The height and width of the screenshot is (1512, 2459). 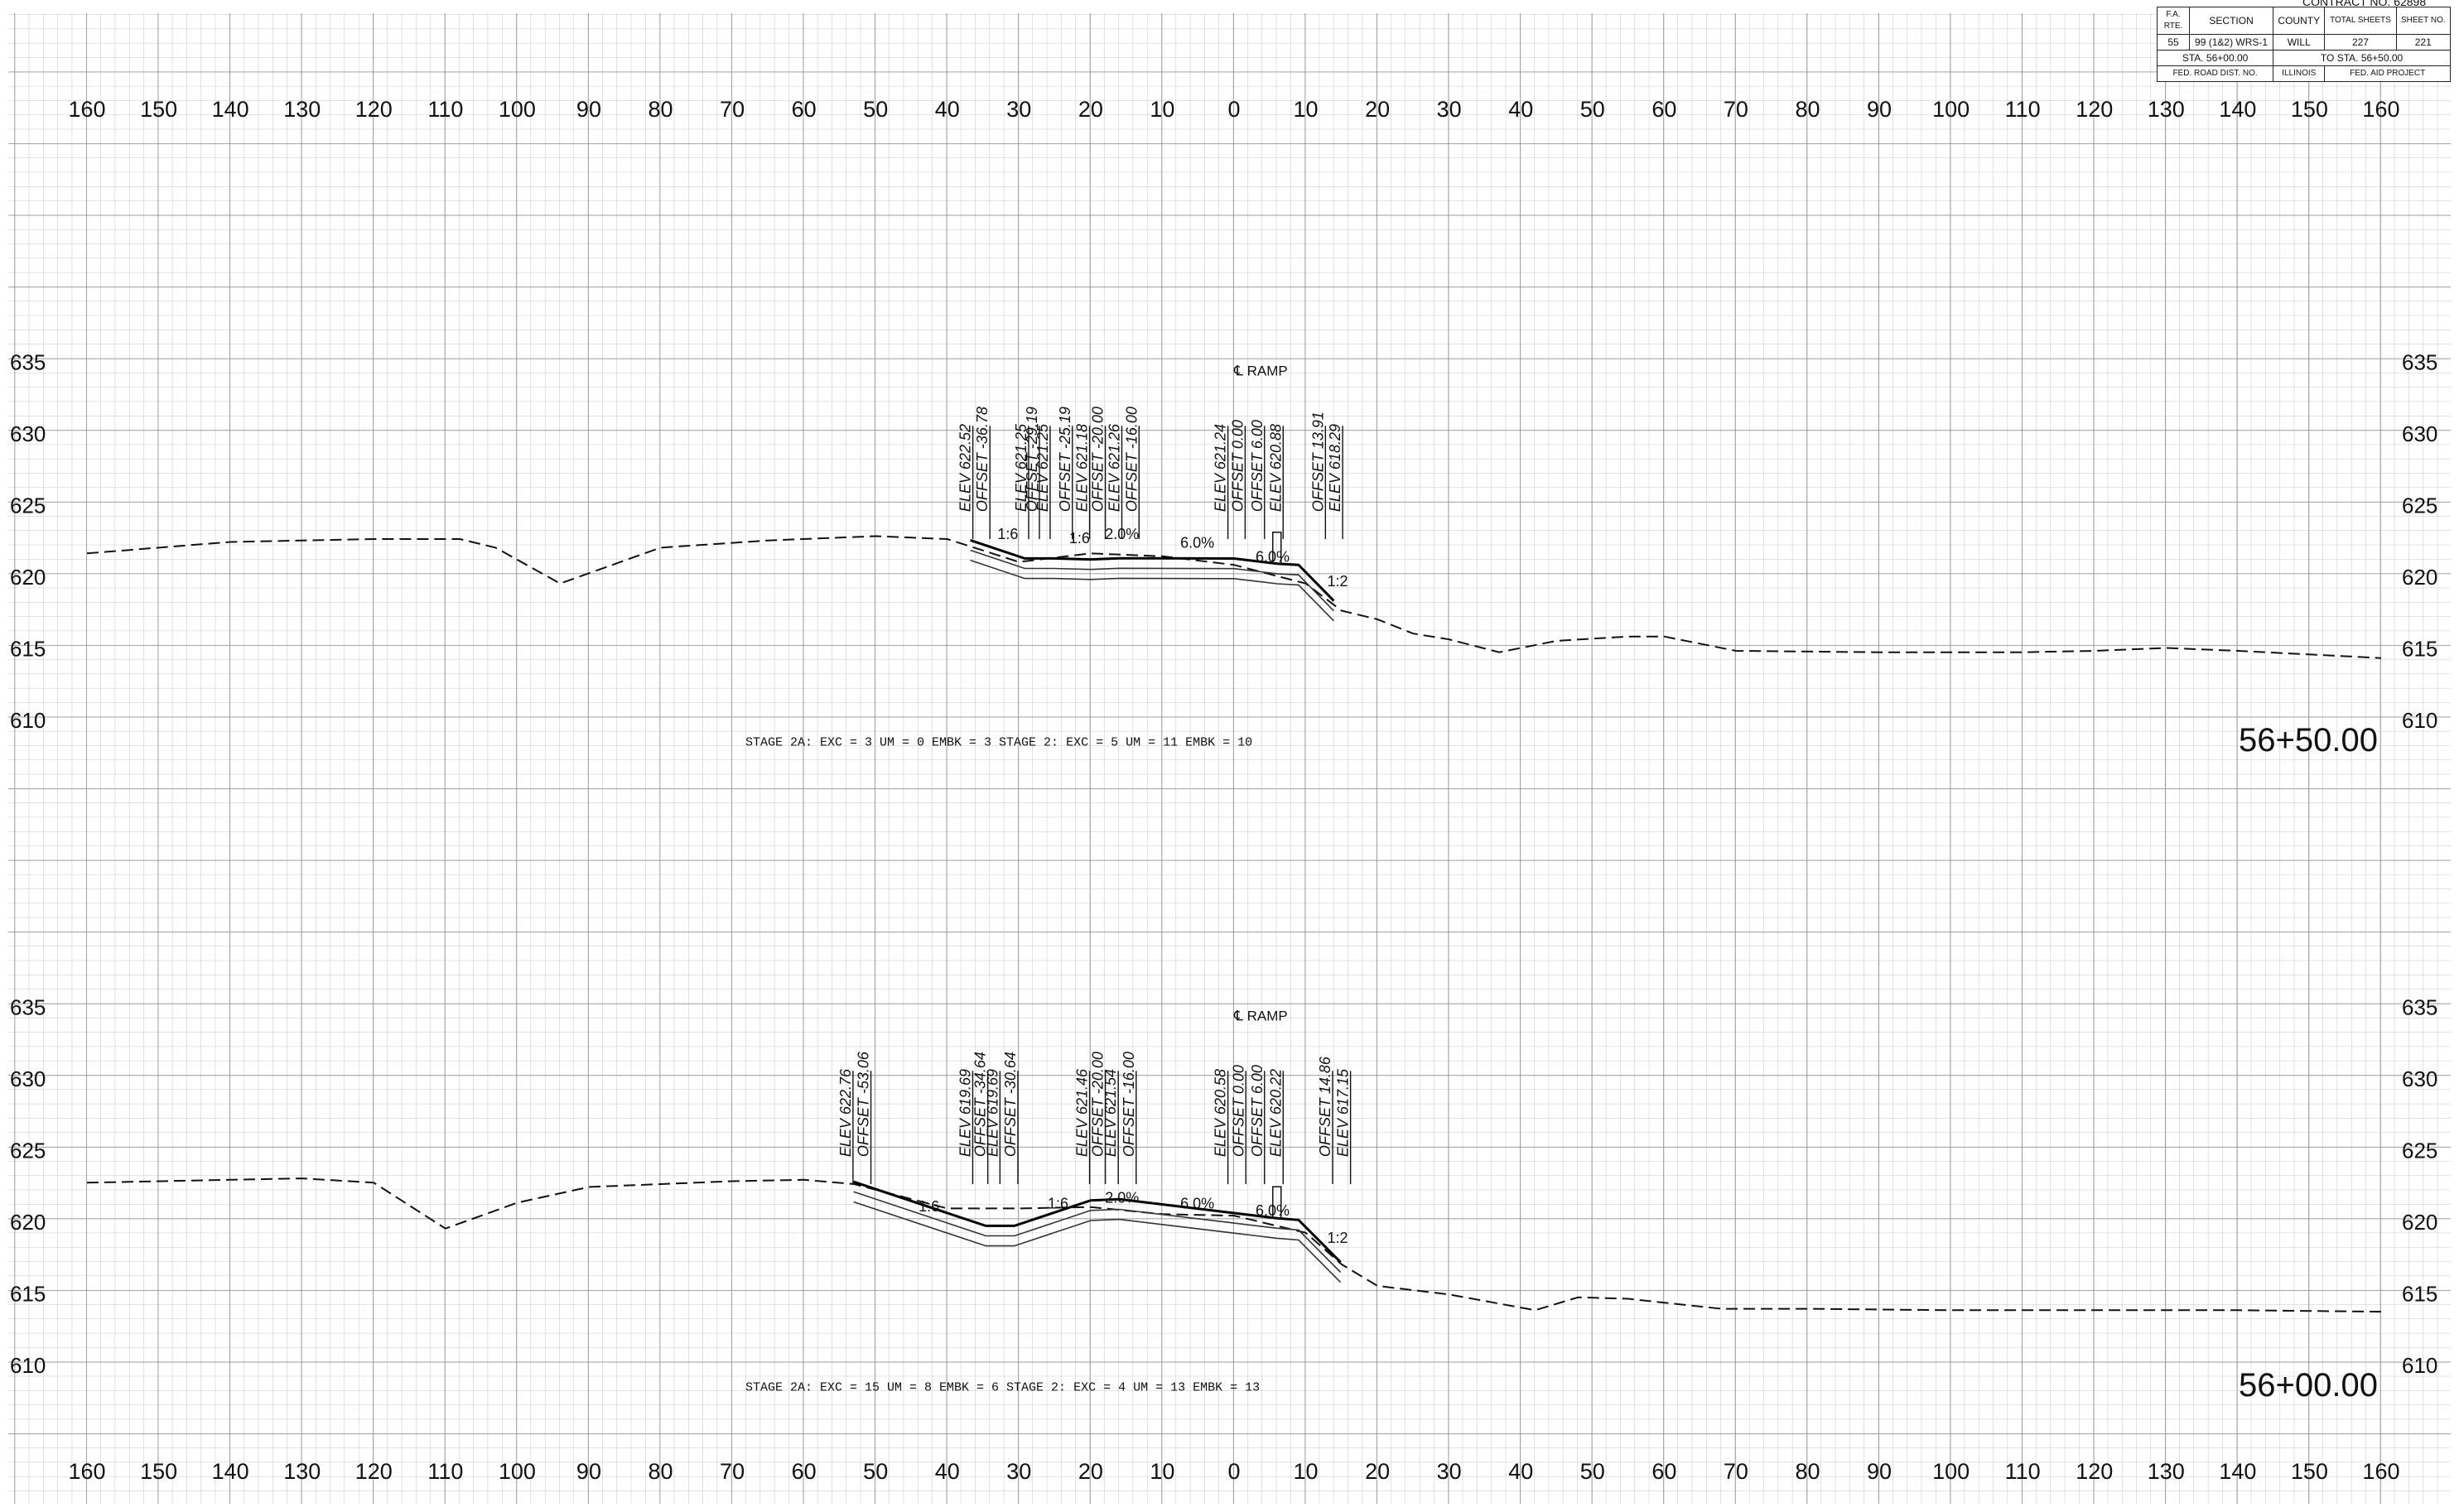 What do you see at coordinates (1115, 467) in the screenshot?
I see `callout-label: ELEV 621.26` at bounding box center [1115, 467].